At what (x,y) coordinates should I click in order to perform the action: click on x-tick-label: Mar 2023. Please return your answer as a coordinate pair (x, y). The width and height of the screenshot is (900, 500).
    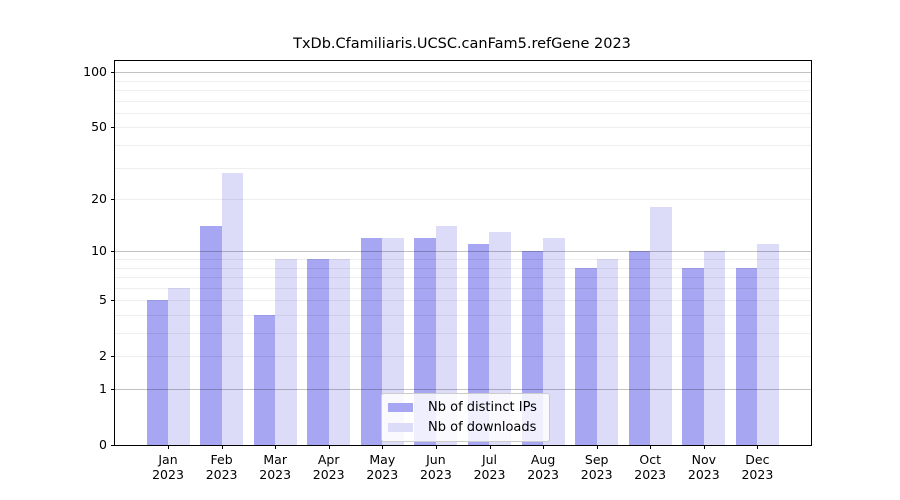
    Looking at the image, I should click on (275, 467).